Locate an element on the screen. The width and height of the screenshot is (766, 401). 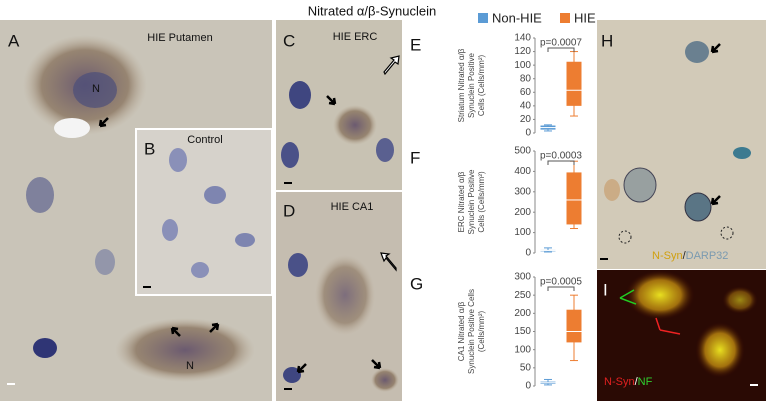
stain-caption: N-Syn/DARP32 is located at coordinates (690, 256).